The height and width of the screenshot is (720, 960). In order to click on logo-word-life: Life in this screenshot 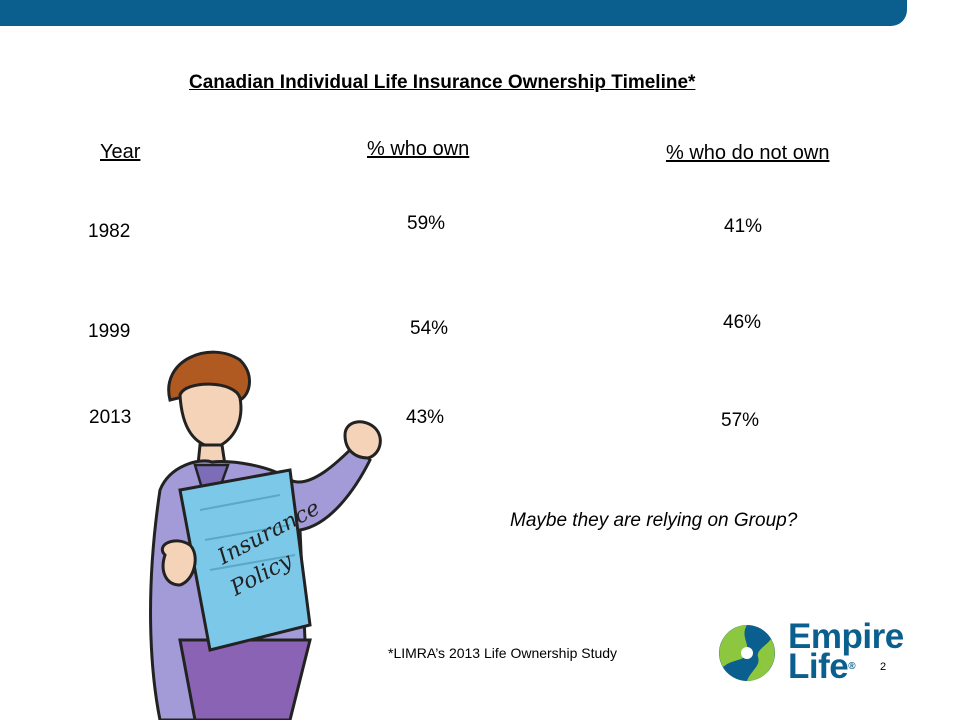, I will do `click(818, 666)`.